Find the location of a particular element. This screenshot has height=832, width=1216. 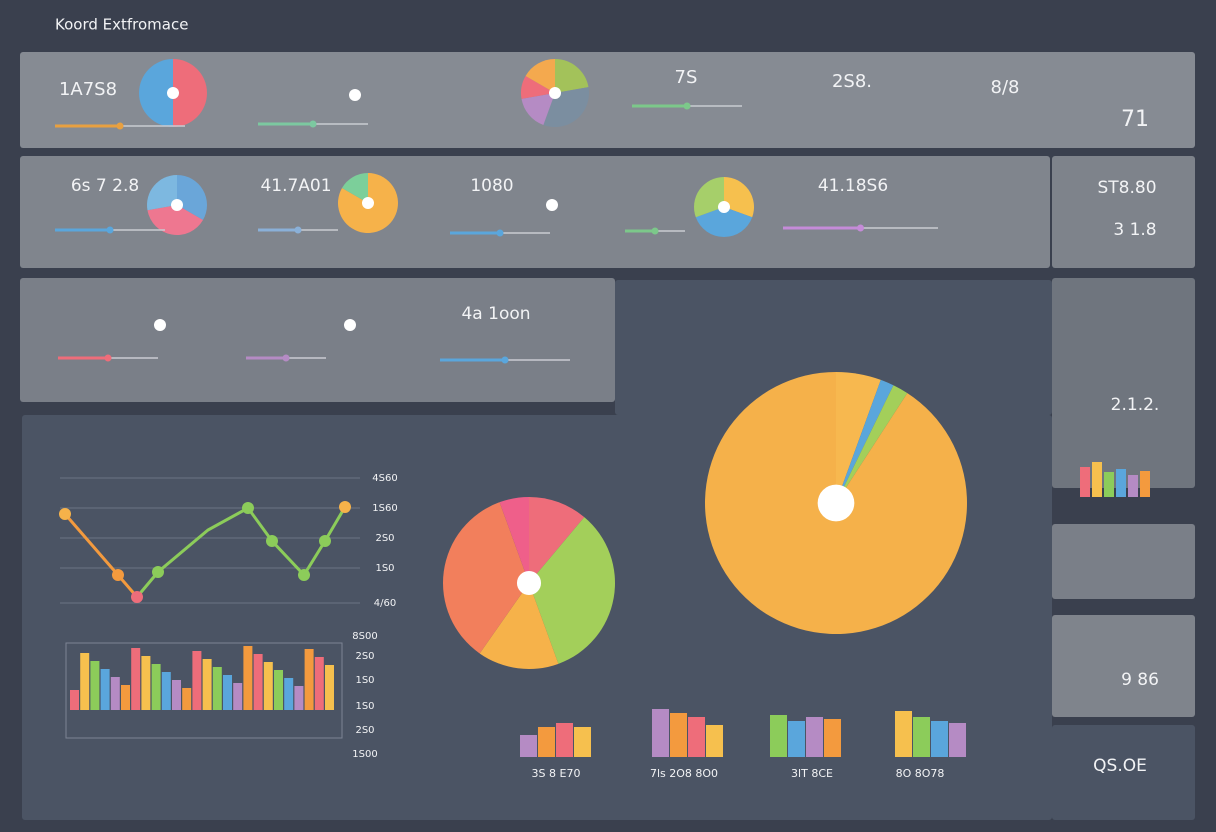

label: 3lT 8CE is located at coordinates (812, 773).